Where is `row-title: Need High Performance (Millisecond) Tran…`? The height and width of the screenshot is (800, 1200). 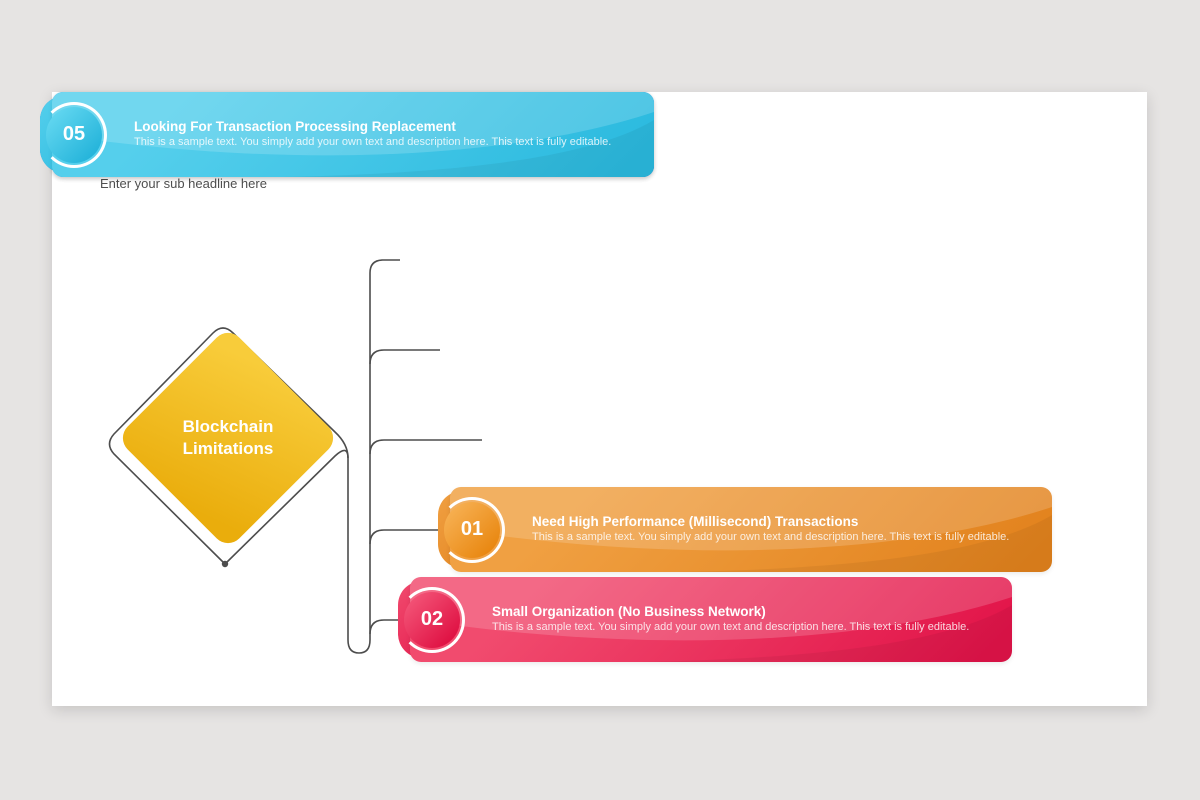 row-title: Need High Performance (Millisecond) Tran… is located at coordinates (695, 521).